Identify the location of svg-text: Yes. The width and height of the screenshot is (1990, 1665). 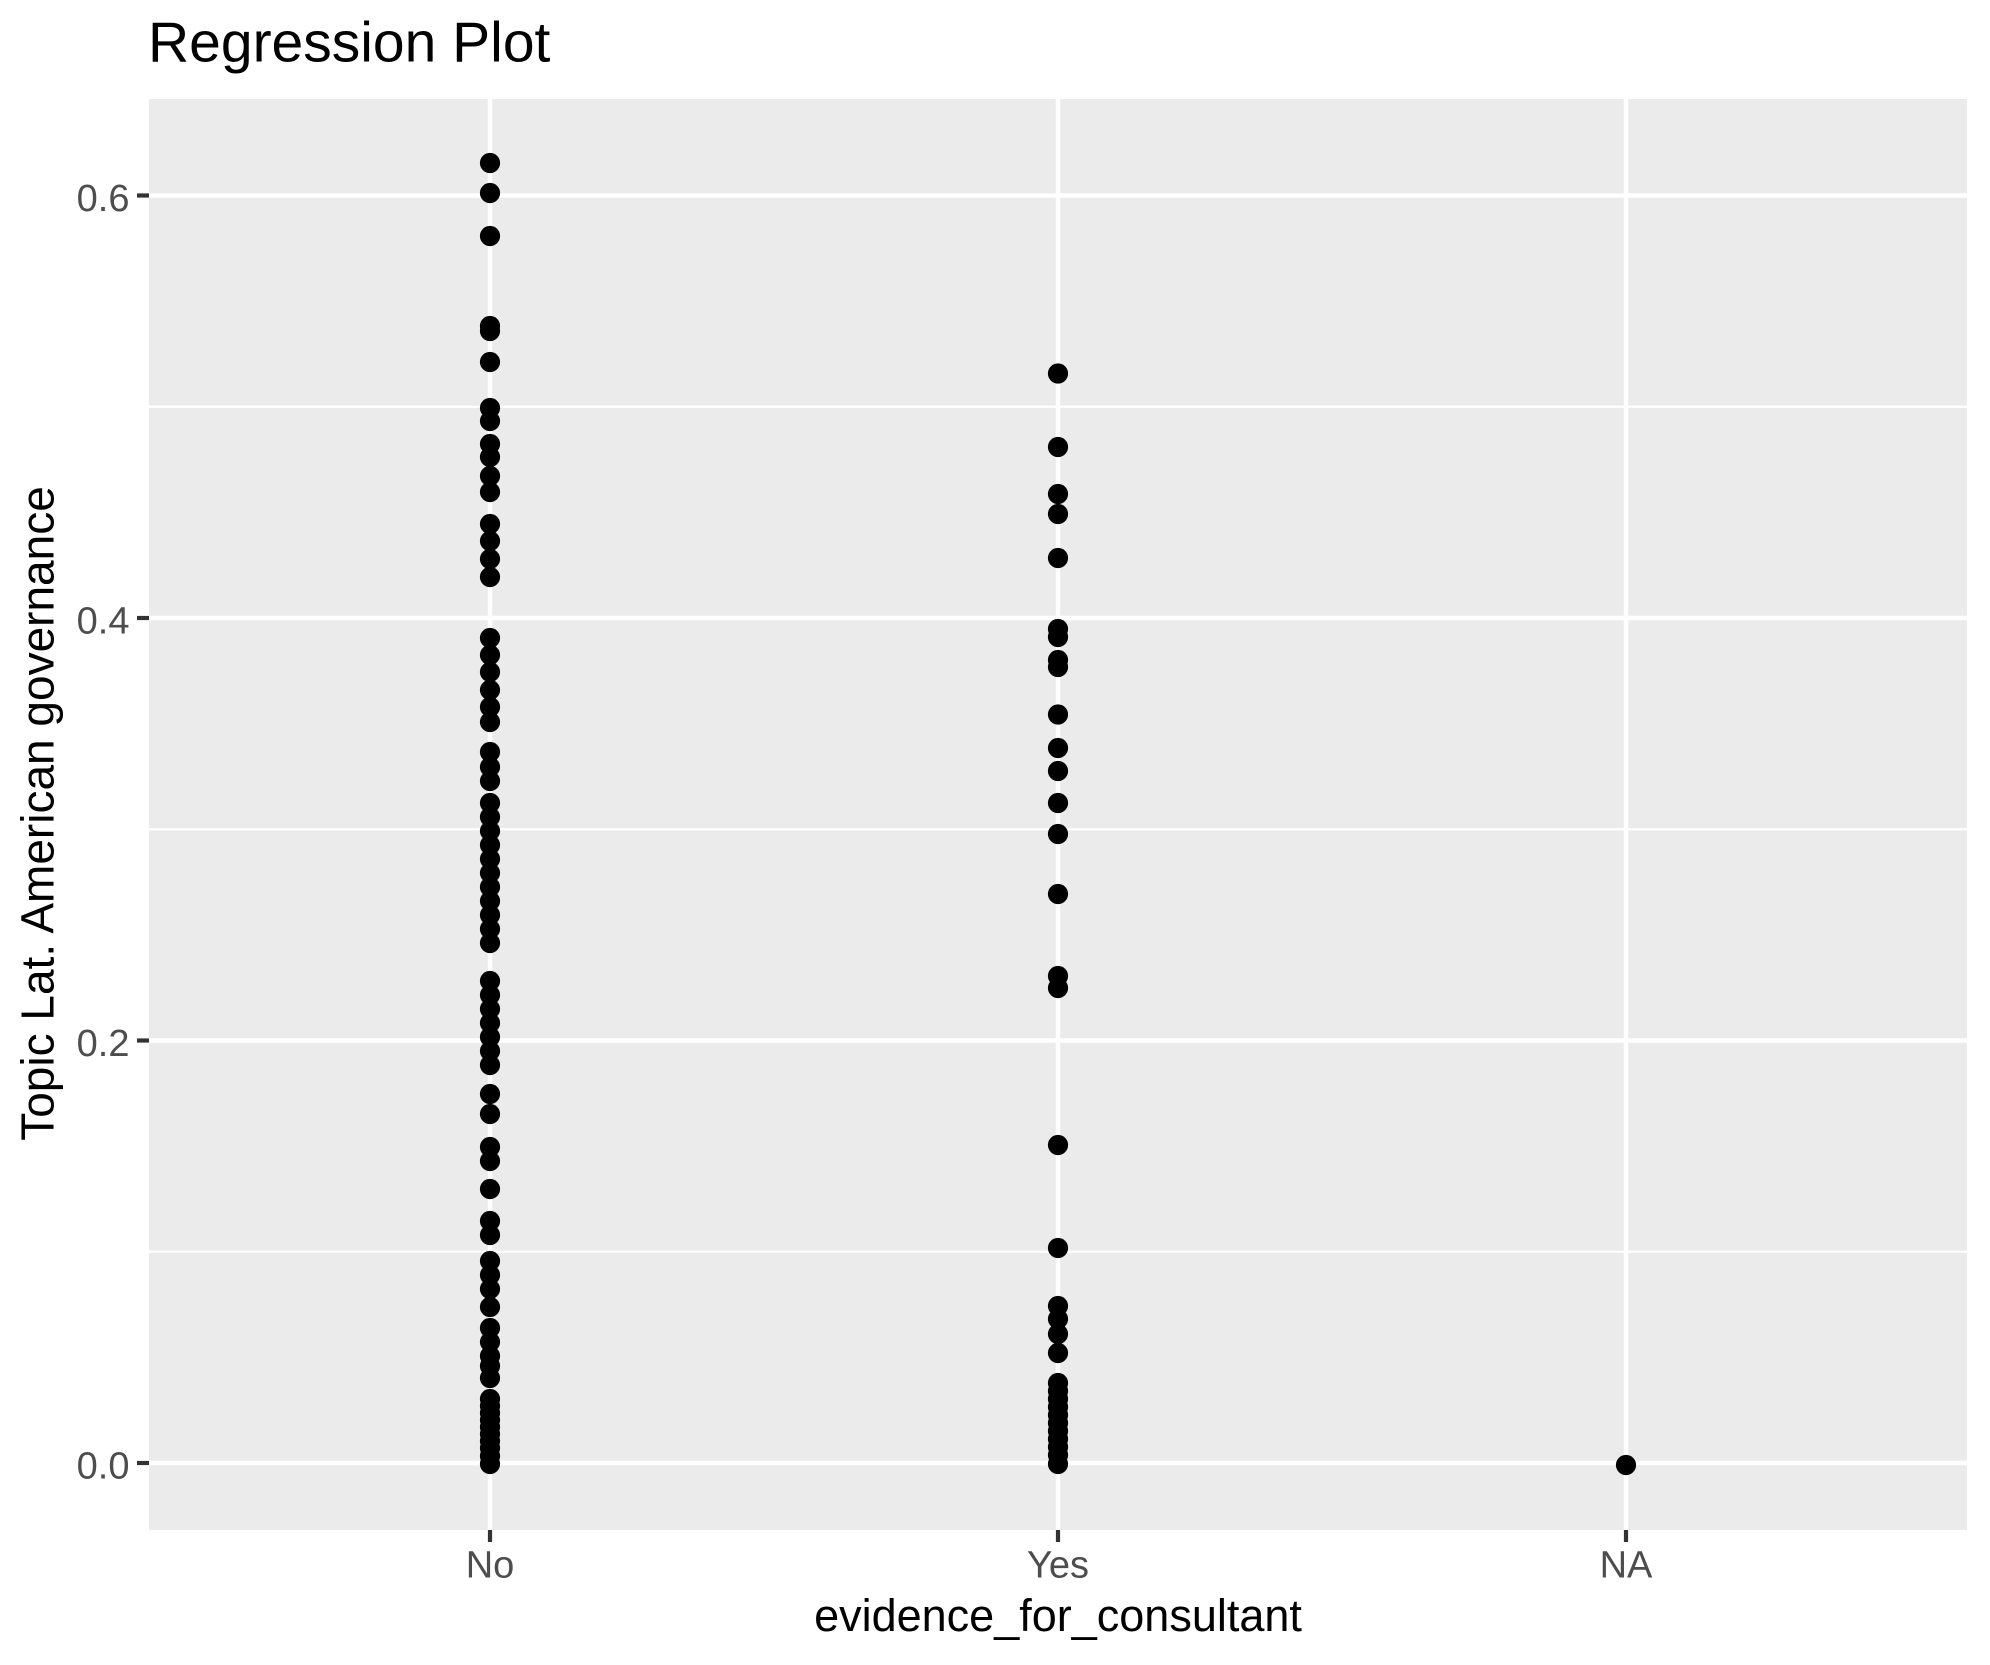
(1058, 1566).